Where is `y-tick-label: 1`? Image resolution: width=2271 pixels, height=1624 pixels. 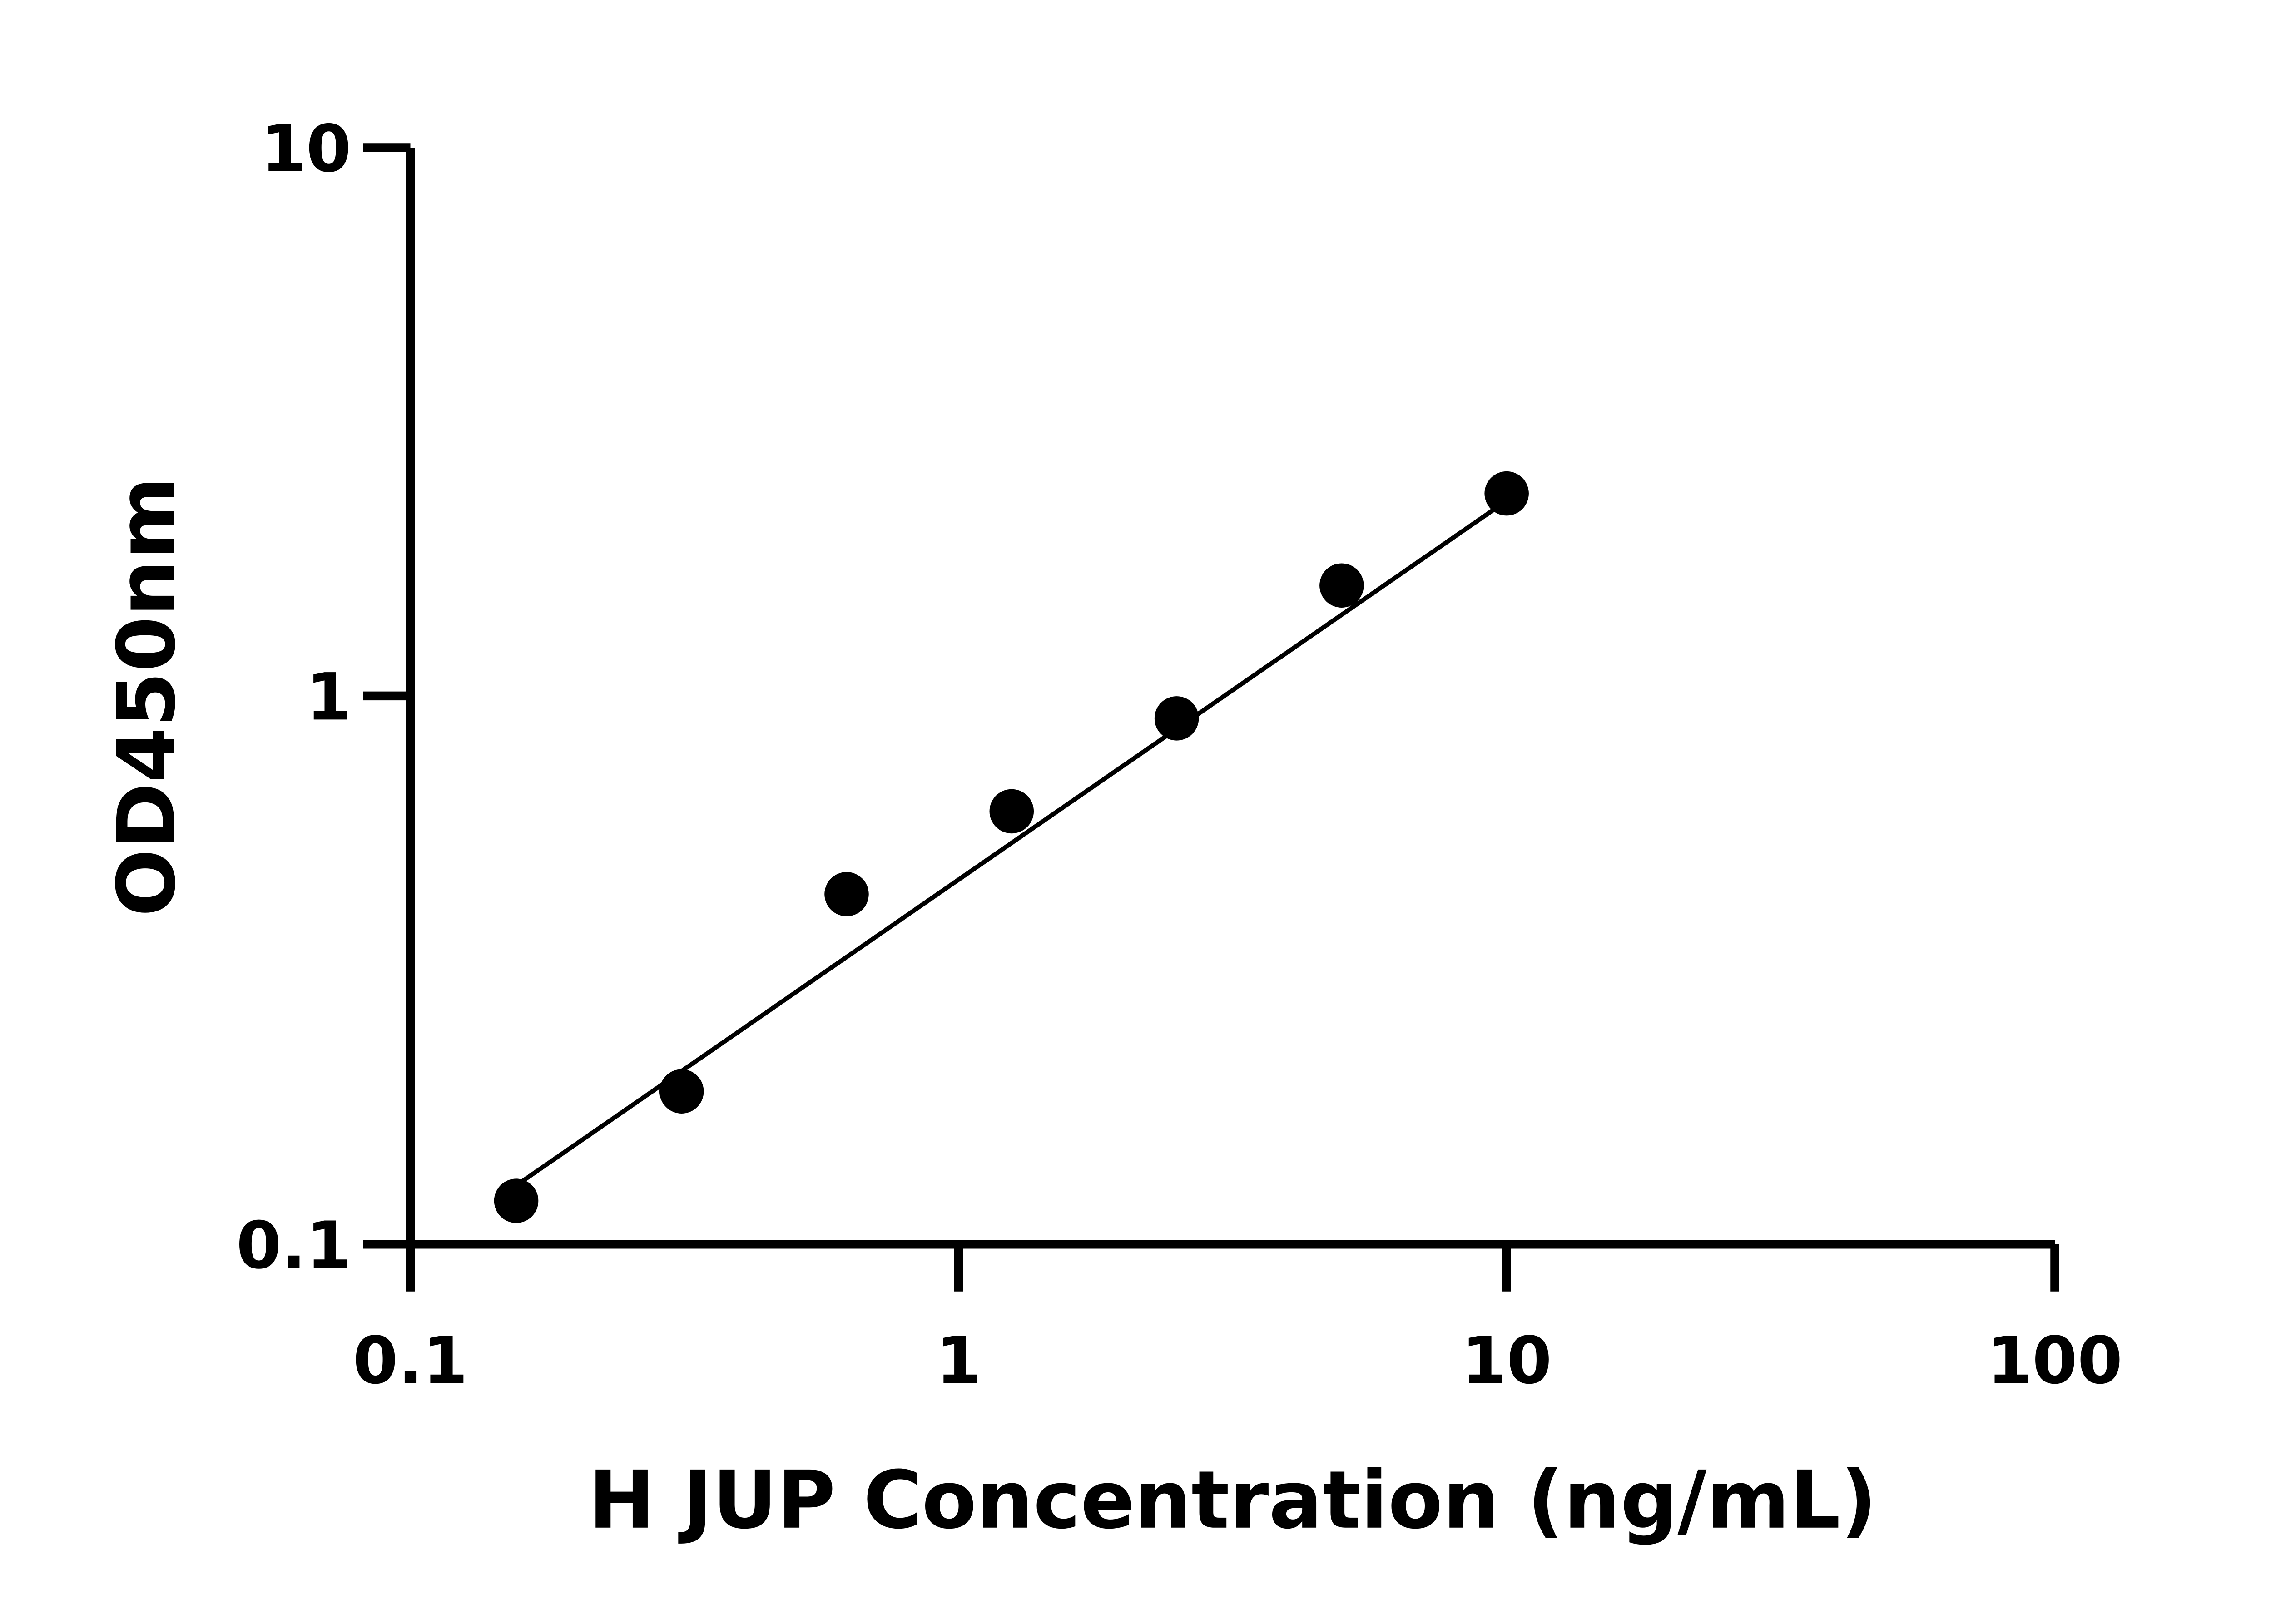 y-tick-label: 1 is located at coordinates (329, 697).